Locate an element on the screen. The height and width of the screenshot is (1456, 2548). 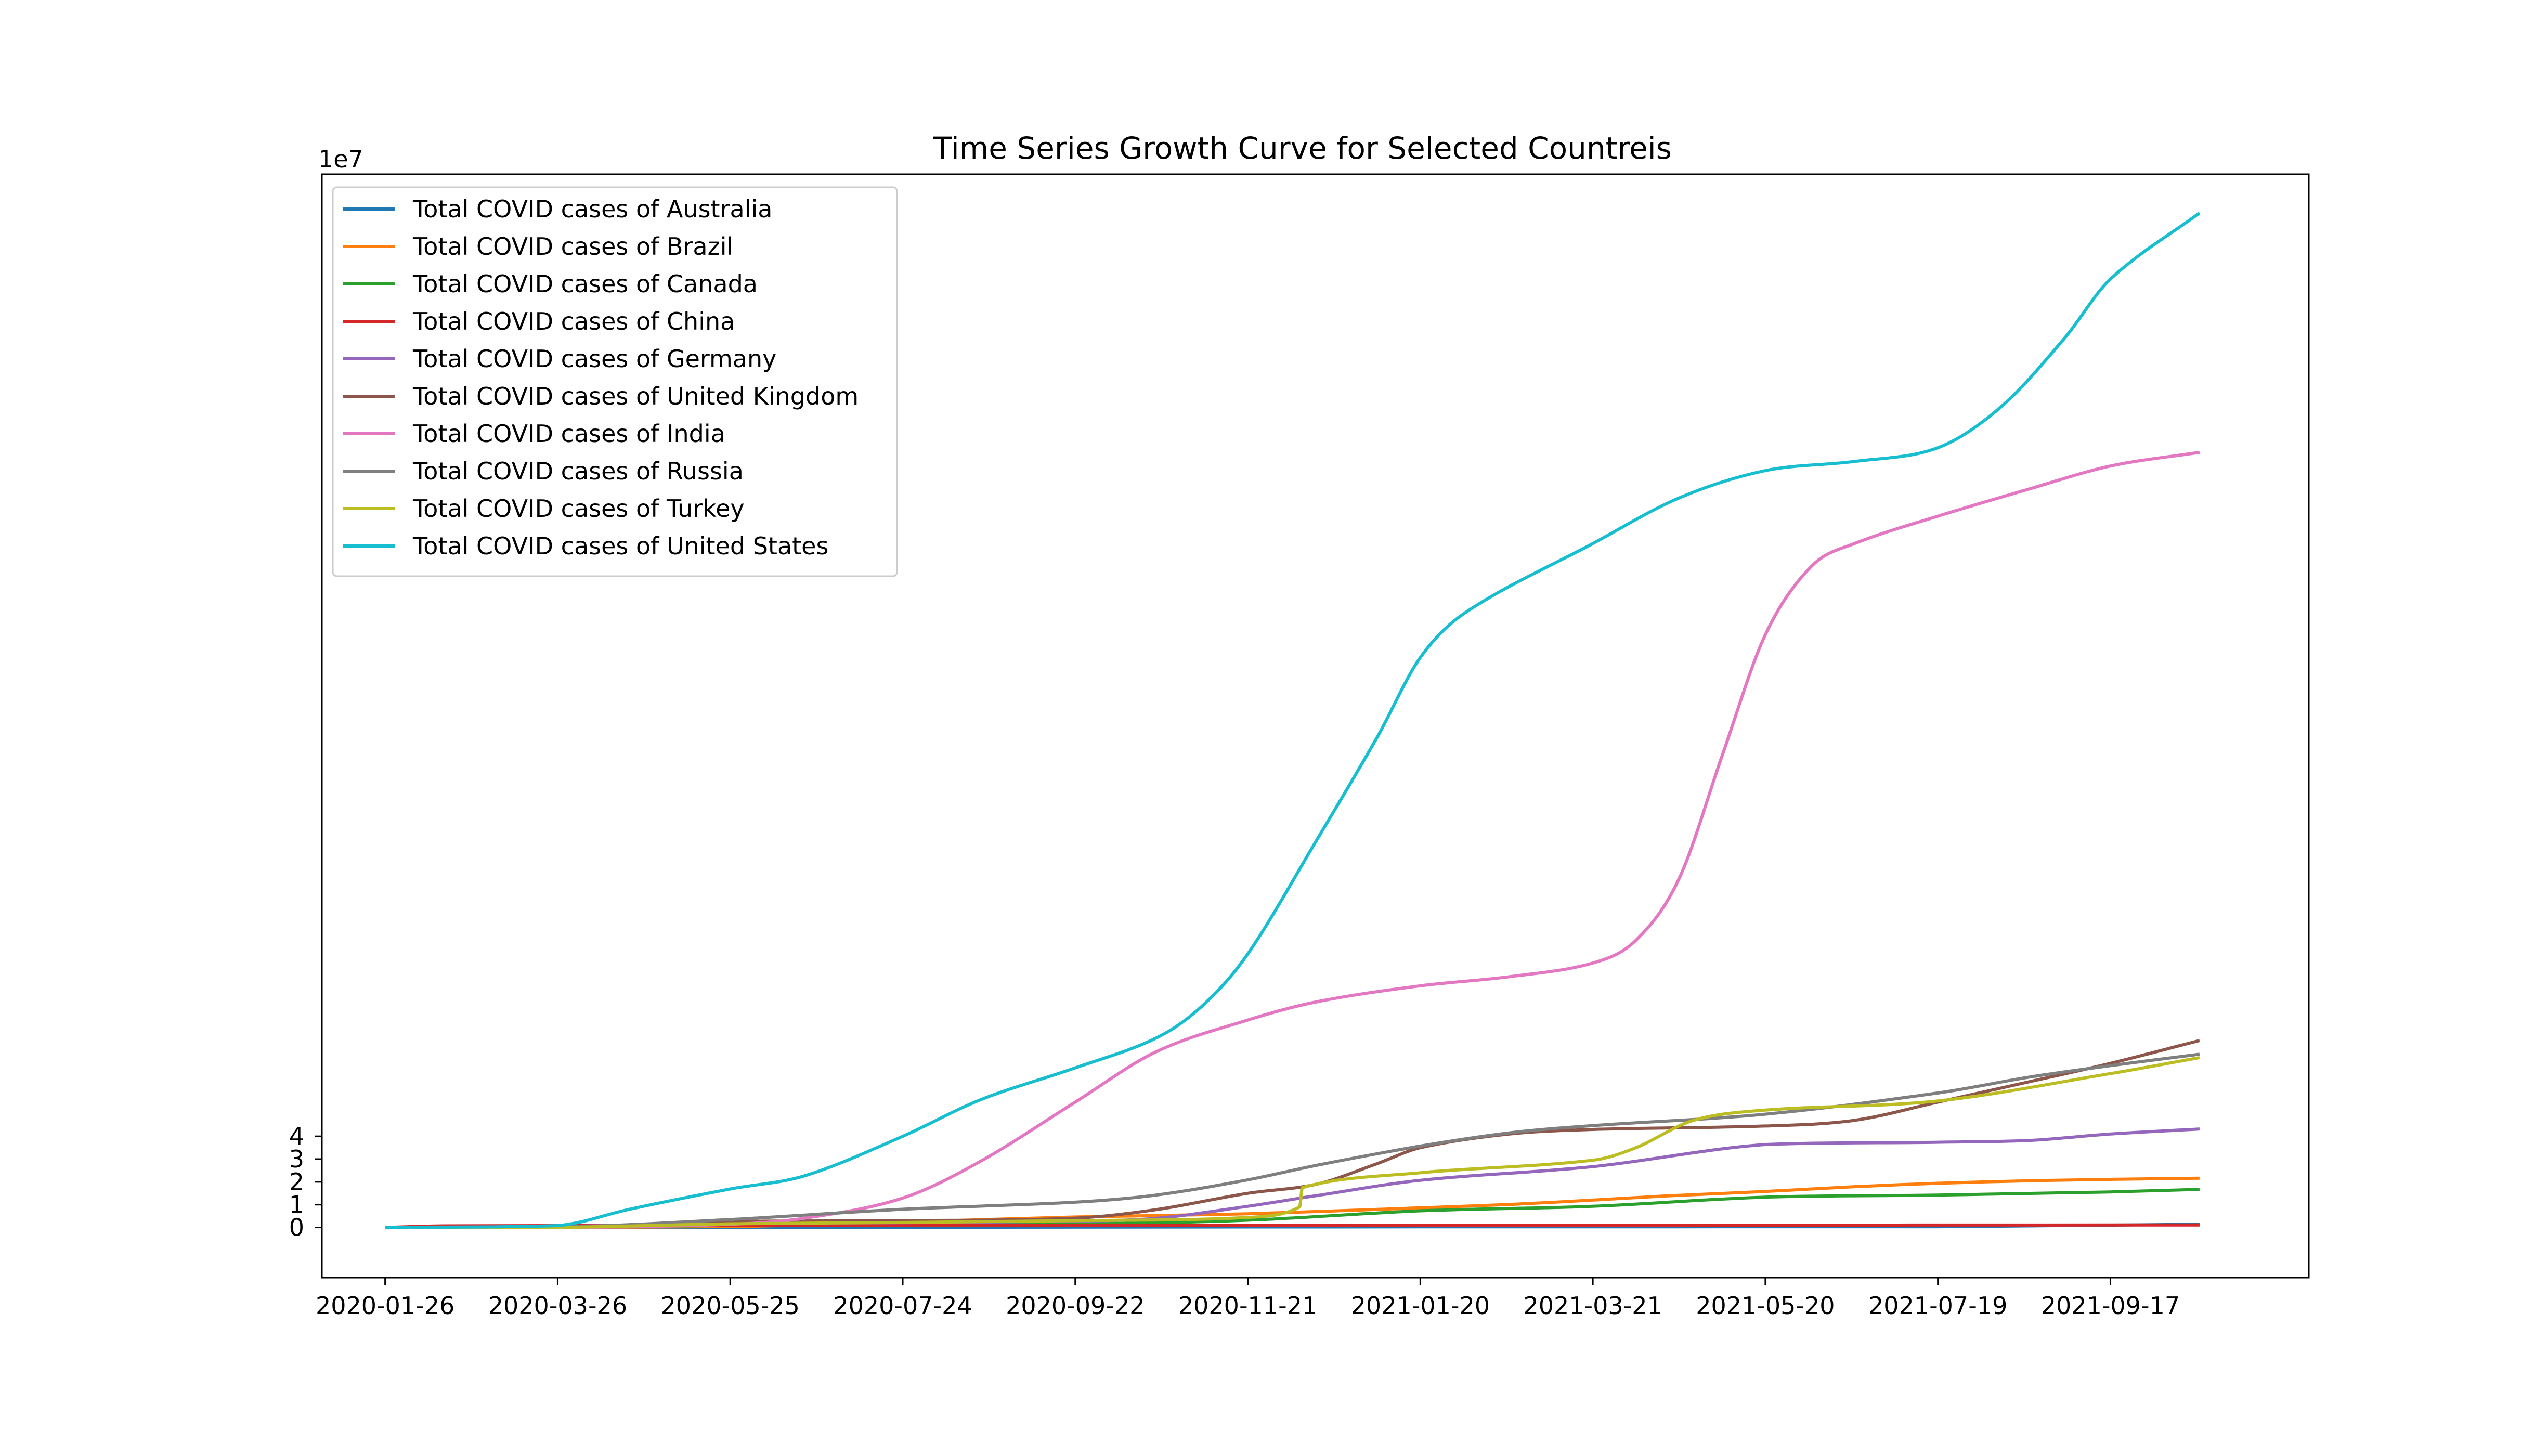
y-tick-label: 0 is located at coordinates (297, 1228).